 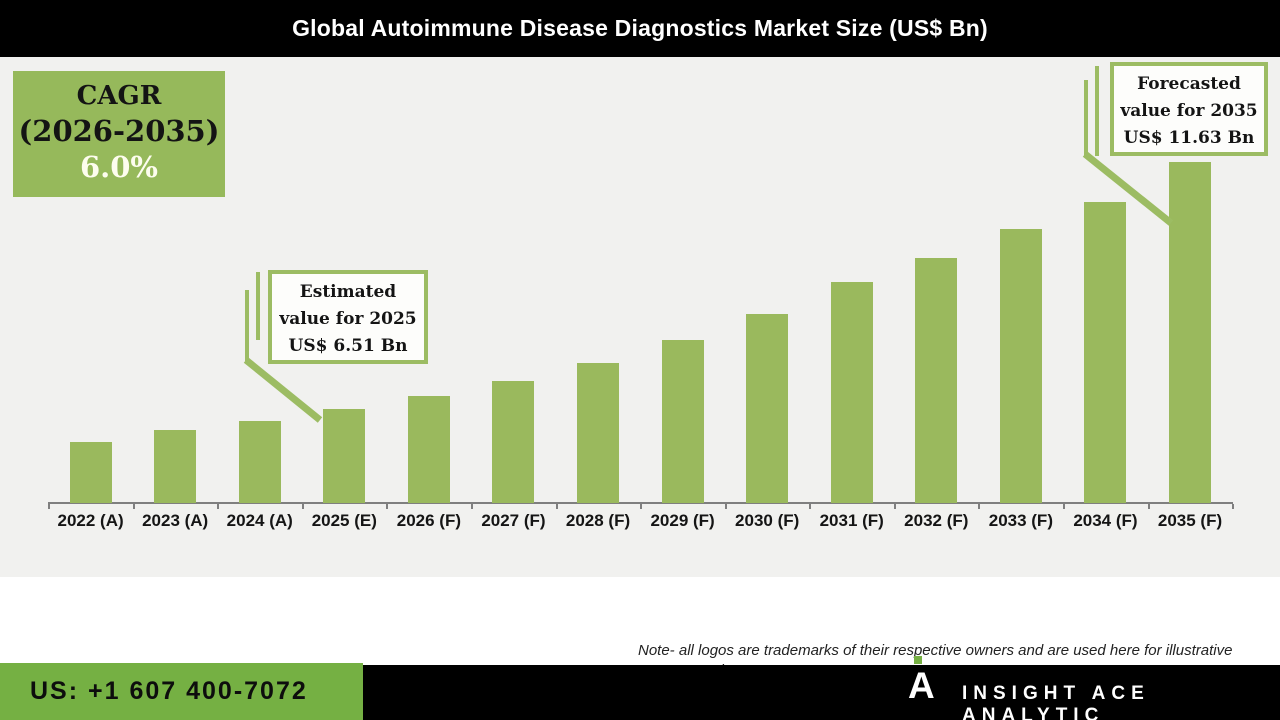 I want to click on bar-2027, so click(x=513, y=442).